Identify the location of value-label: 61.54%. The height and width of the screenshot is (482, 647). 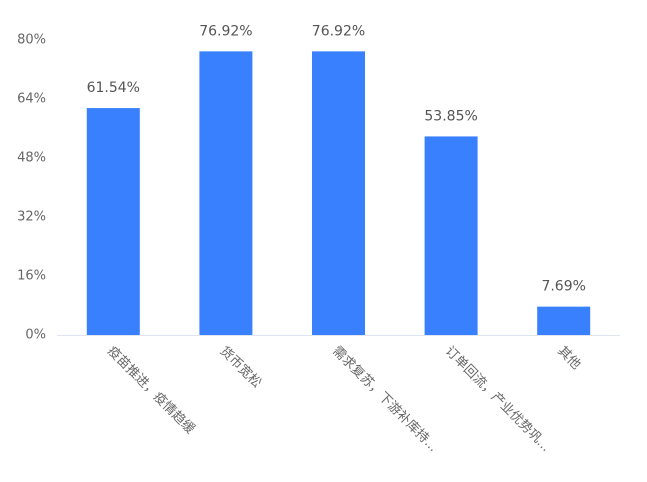
(113, 88).